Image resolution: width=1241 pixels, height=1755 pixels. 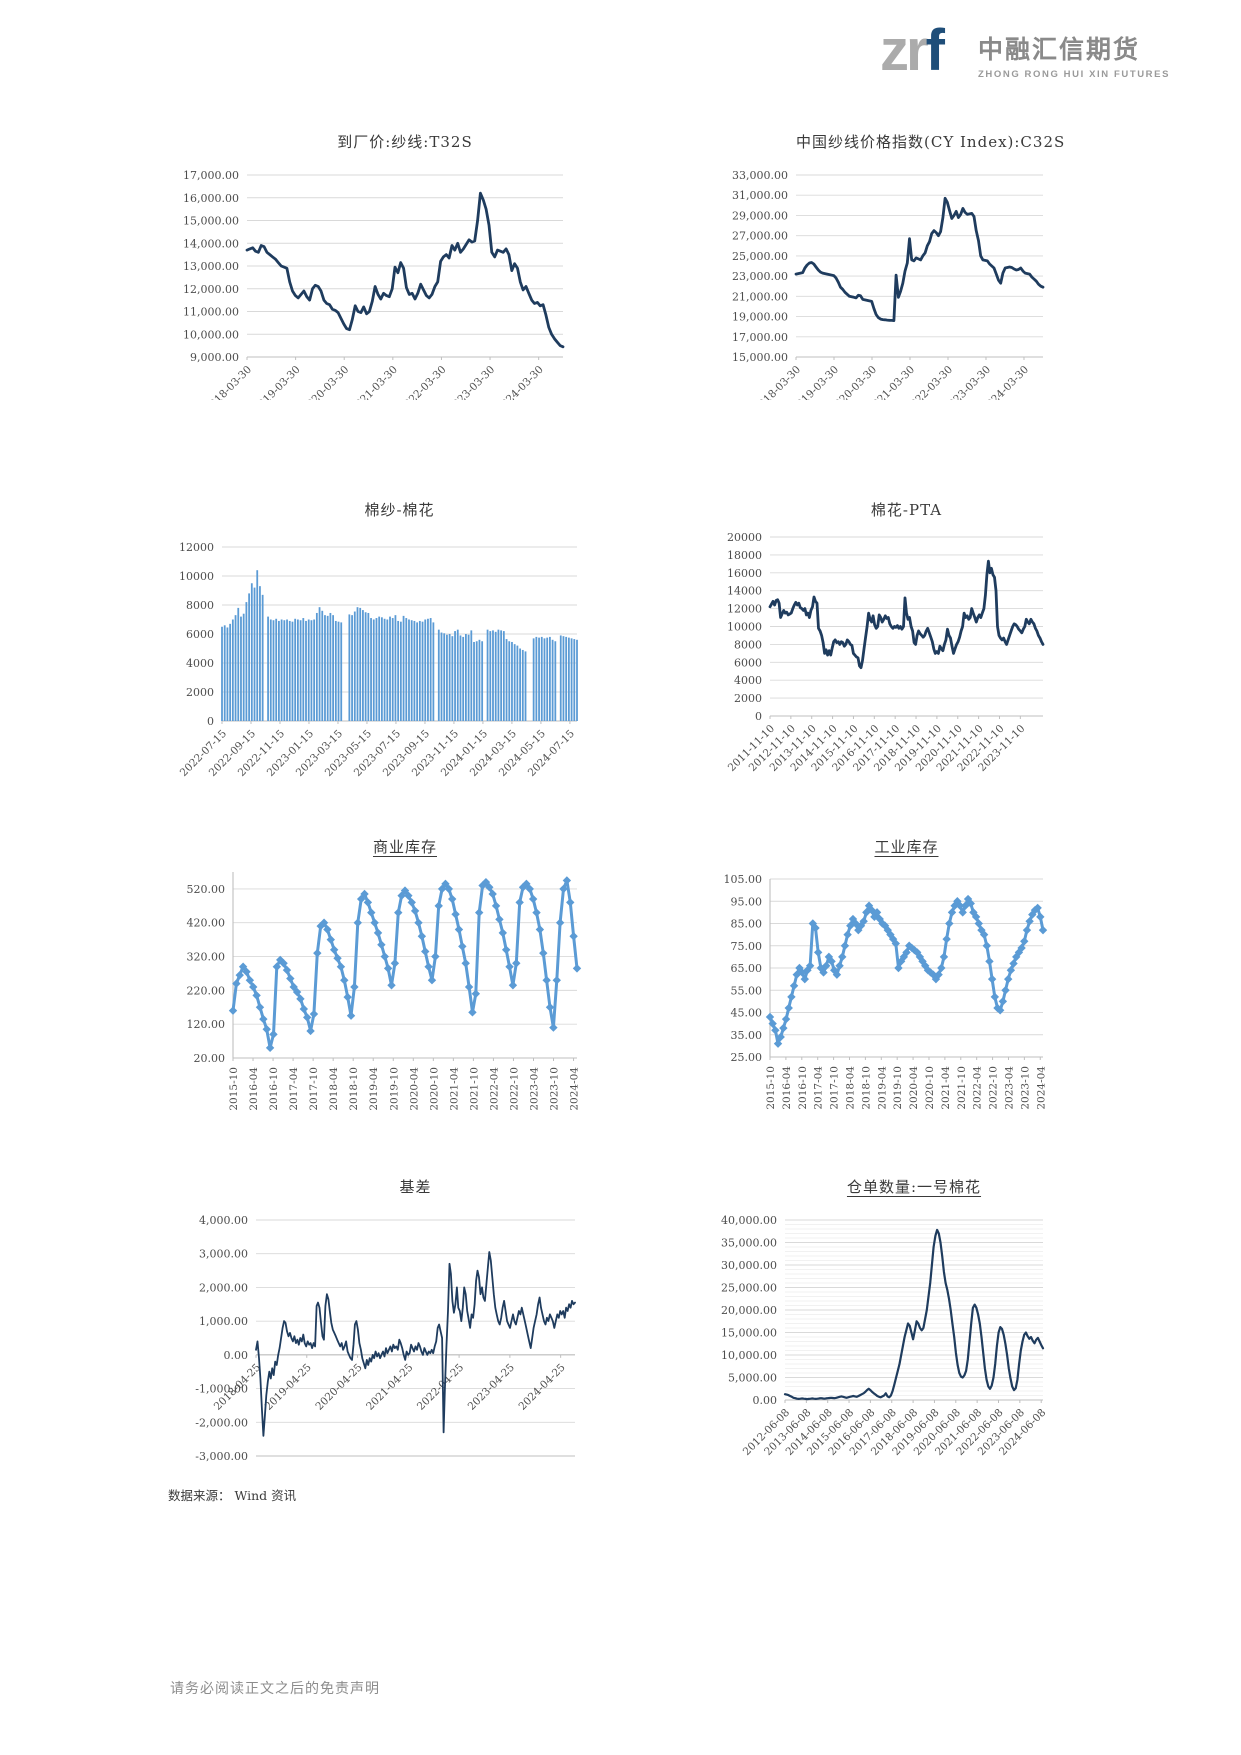 What do you see at coordinates (206, 889) in the screenshot?
I see `svg-text: 520.00` at bounding box center [206, 889].